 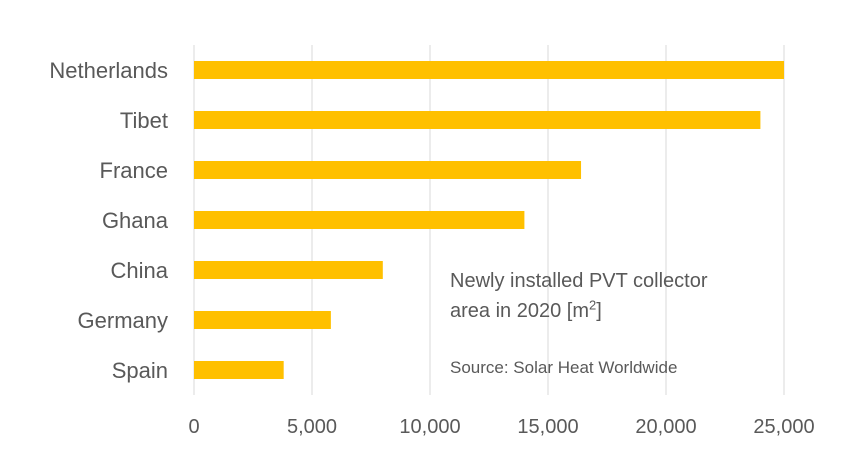 What do you see at coordinates (144, 120) in the screenshot?
I see `category-label-tibet: Tibet` at bounding box center [144, 120].